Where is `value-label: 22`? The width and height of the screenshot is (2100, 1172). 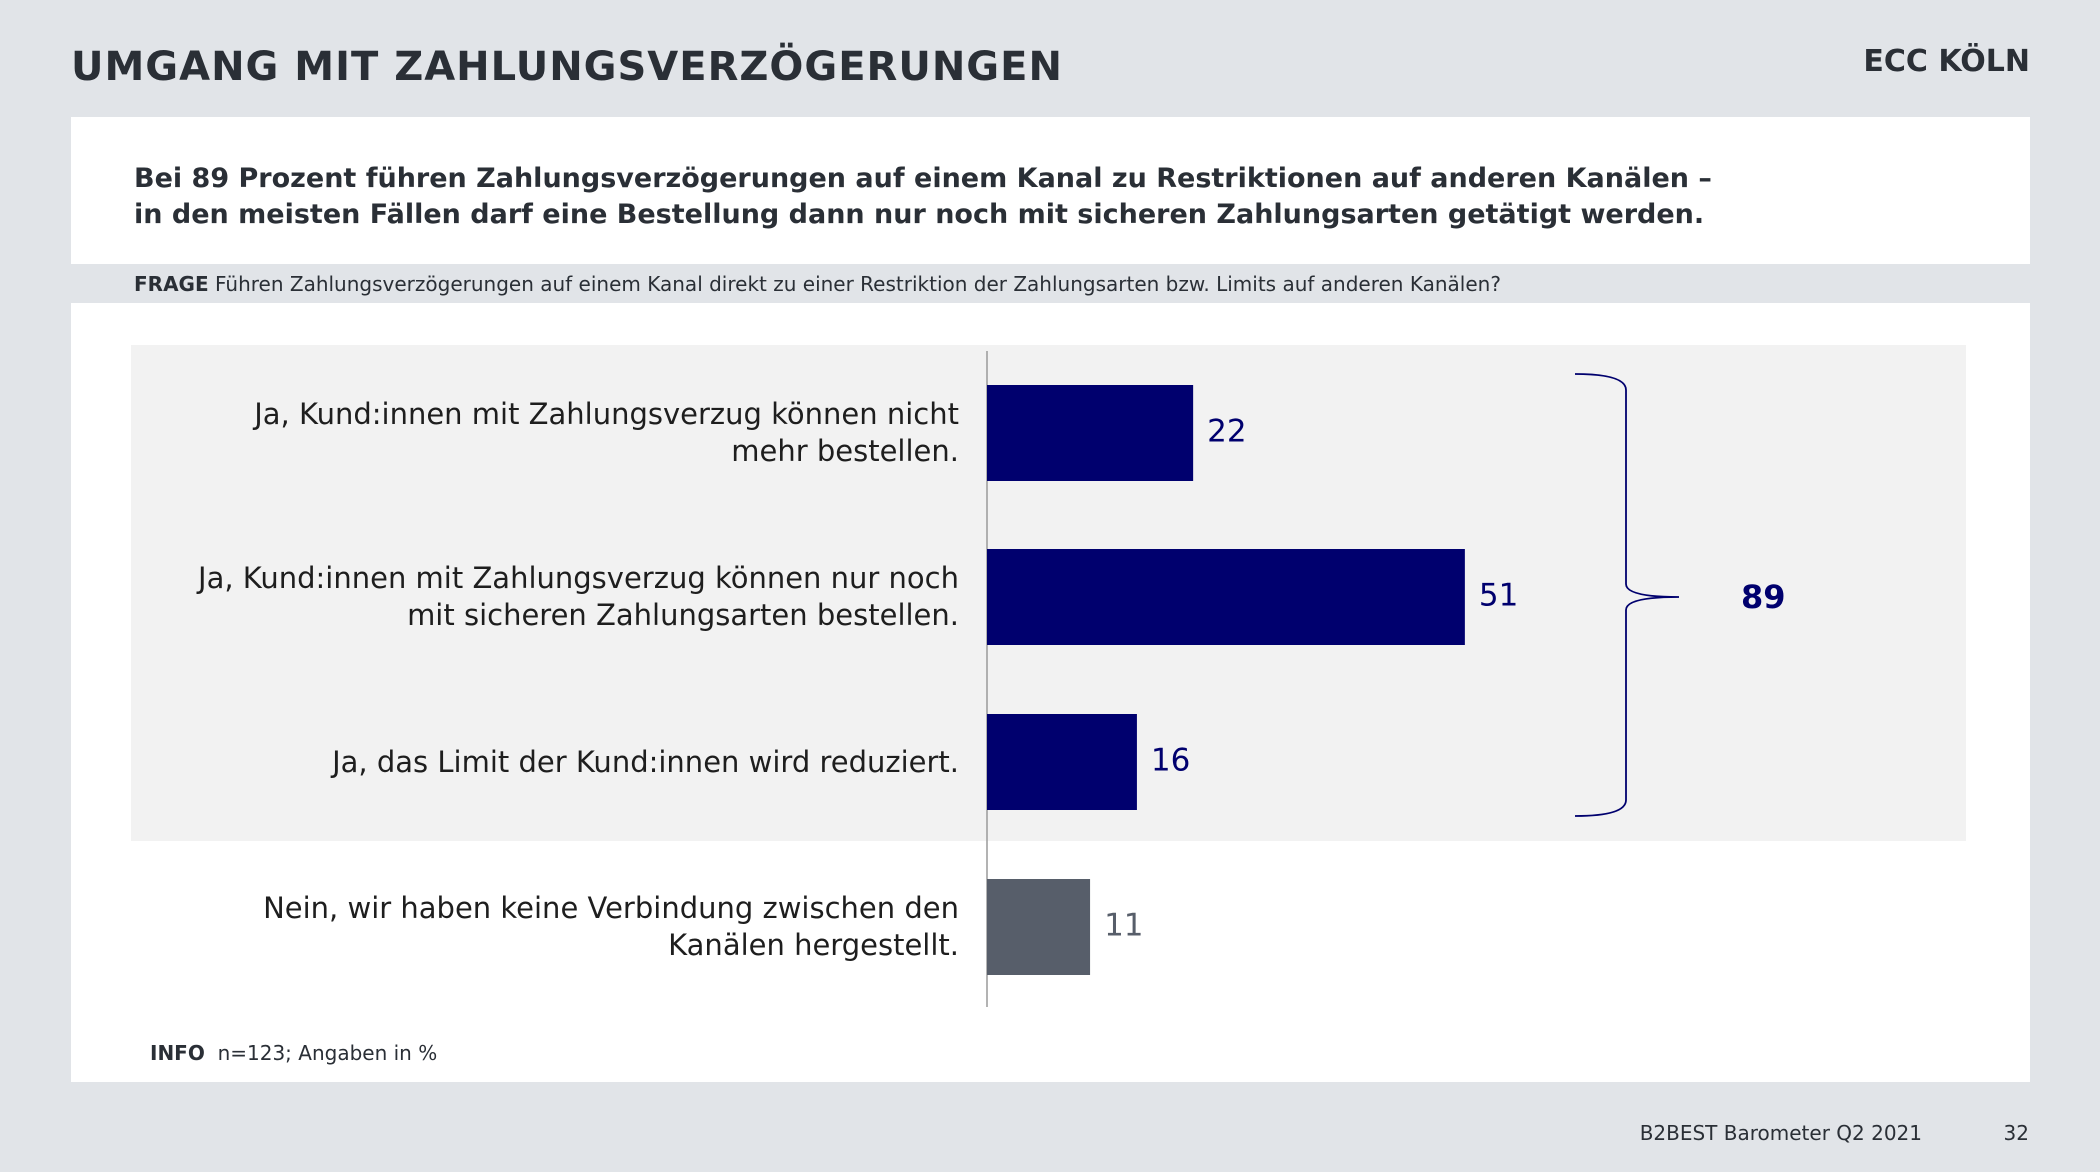 value-label: 22 is located at coordinates (1226, 432).